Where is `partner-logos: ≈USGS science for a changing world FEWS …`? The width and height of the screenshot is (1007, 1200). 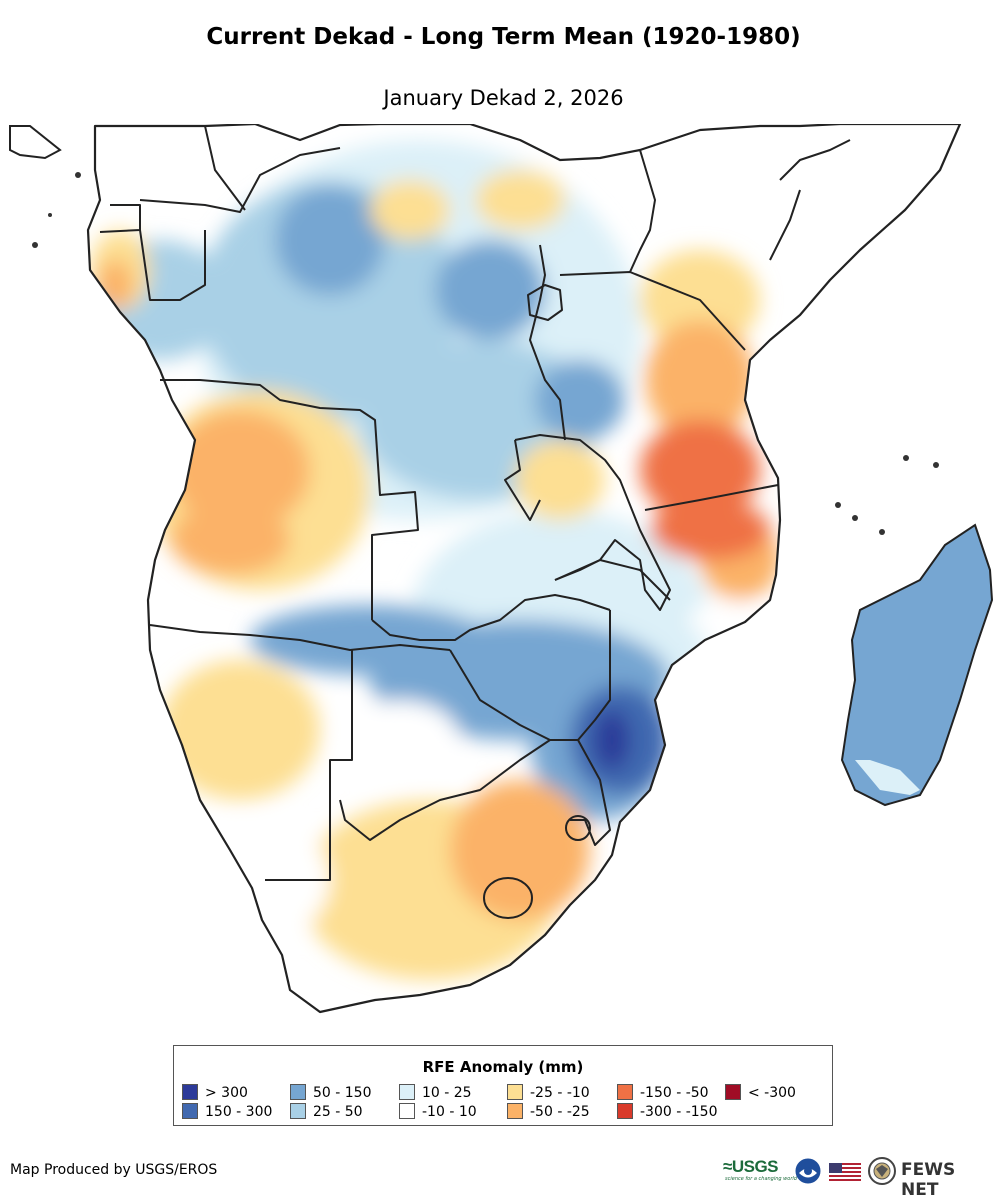
partner-logos: ≈USGS science for a changing world FEWS … is located at coordinates (860, 1177).